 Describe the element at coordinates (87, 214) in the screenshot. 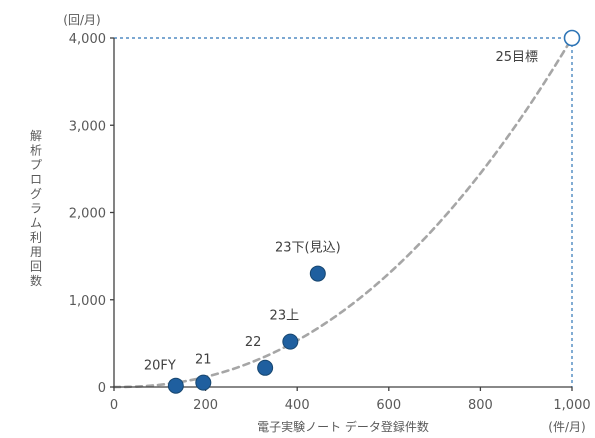

I see `y-tick-label: 2,000` at that location.